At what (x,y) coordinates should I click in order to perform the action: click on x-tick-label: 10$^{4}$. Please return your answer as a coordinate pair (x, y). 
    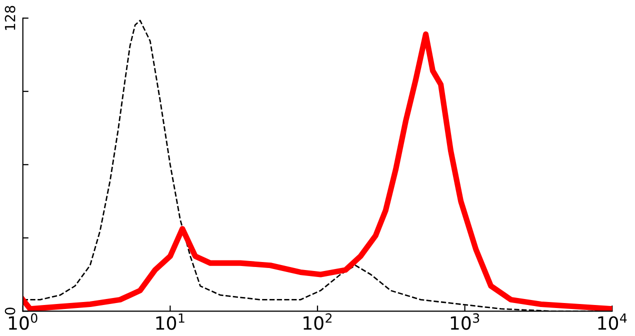
    Looking at the image, I should click on (612, 321).